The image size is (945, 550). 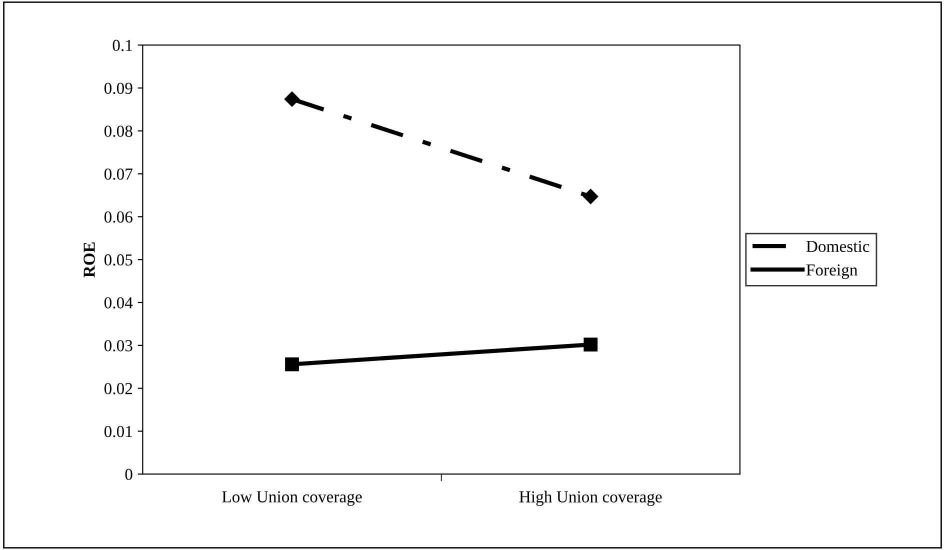 What do you see at coordinates (118, 303) in the screenshot?
I see `y-tick-label: 0.04` at bounding box center [118, 303].